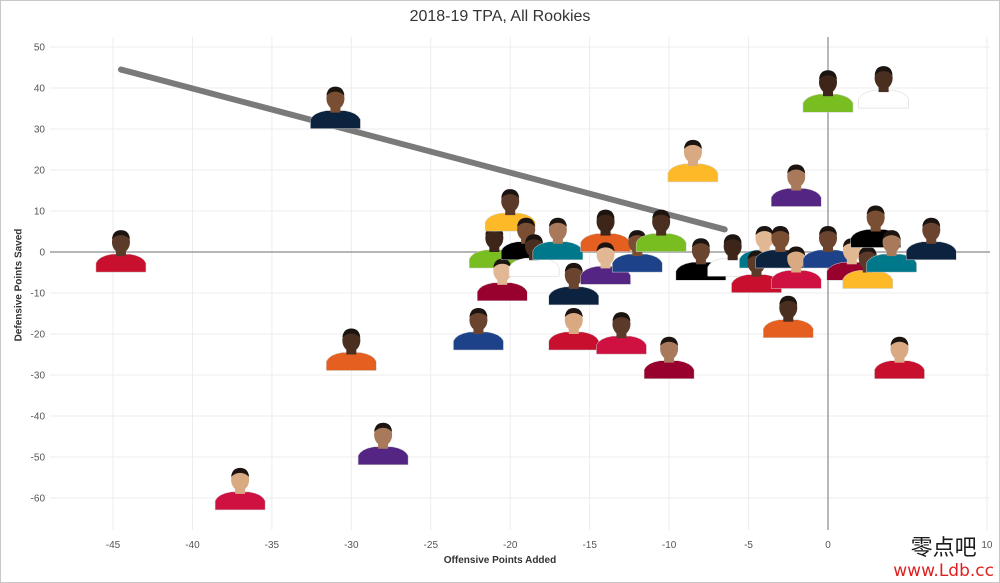 This screenshot has width=1000, height=583. What do you see at coordinates (669, 545) in the screenshot?
I see `x-tick-label: -10` at bounding box center [669, 545].